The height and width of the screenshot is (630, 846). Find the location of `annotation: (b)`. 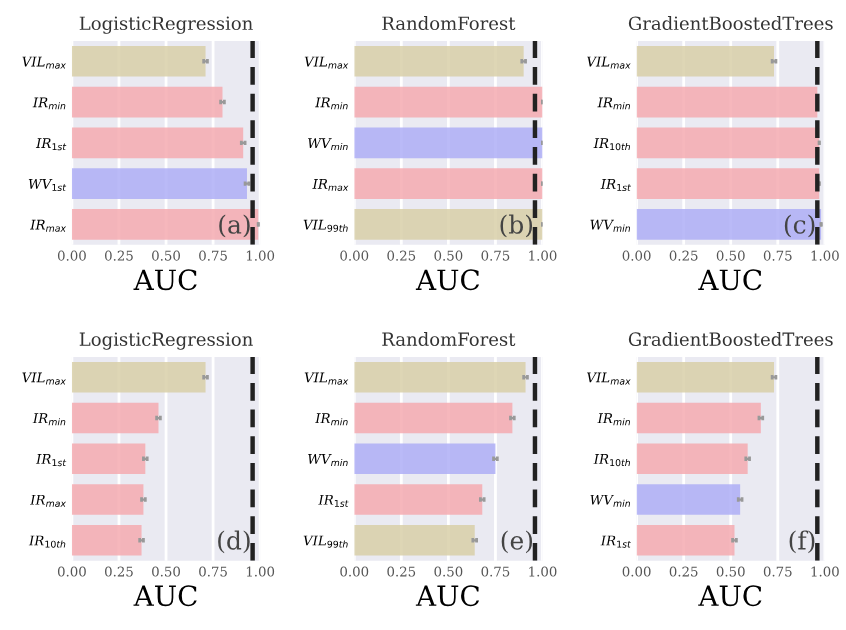

annotation: (b) is located at coordinates (516, 226).